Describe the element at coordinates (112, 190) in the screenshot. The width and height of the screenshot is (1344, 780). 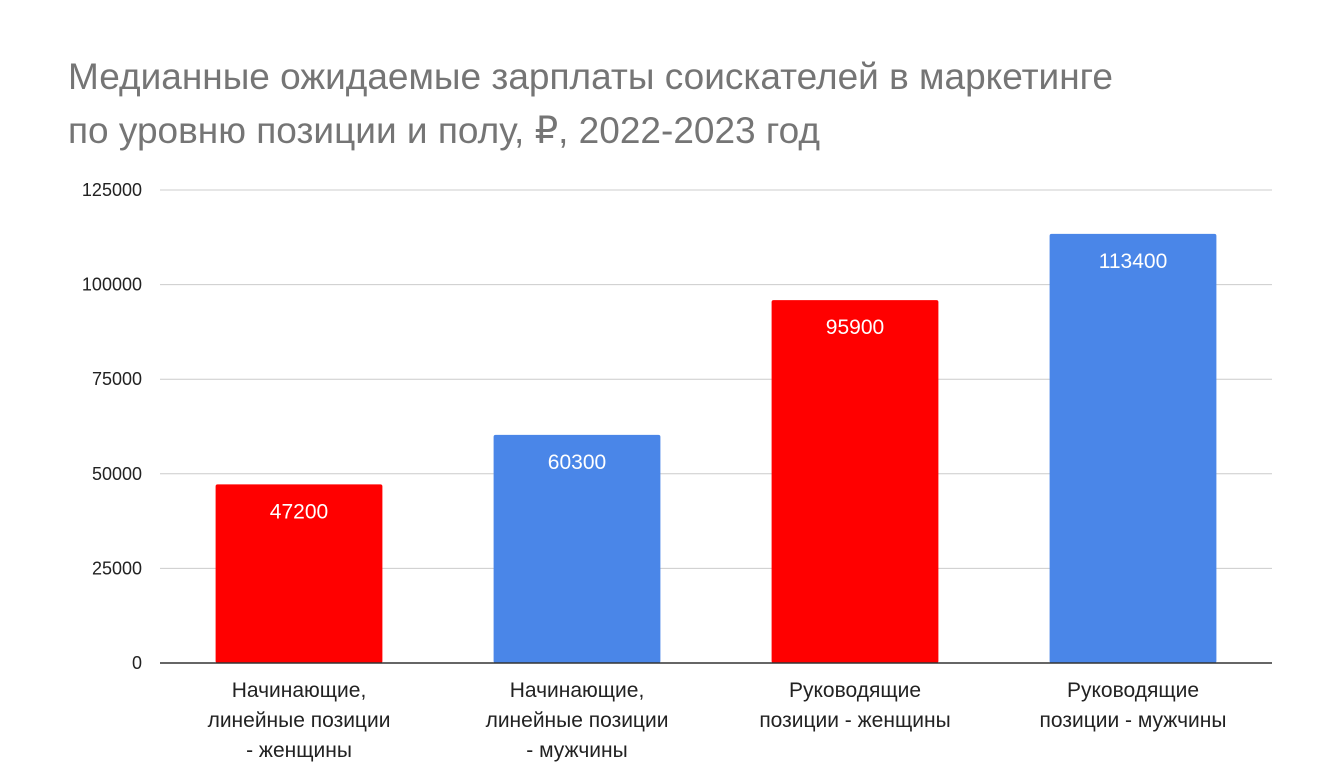
I see `y-tick-label: 125000` at that location.